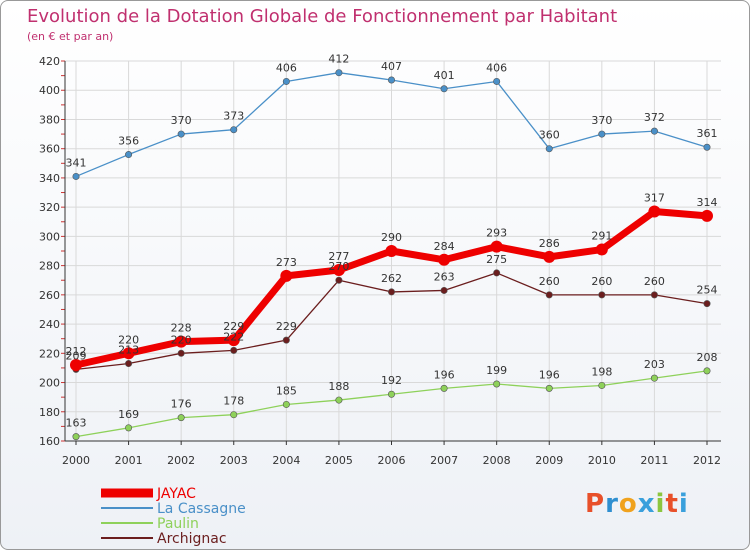 This screenshot has width=750, height=550. I want to click on data-label-jayac: 229, so click(233, 326).